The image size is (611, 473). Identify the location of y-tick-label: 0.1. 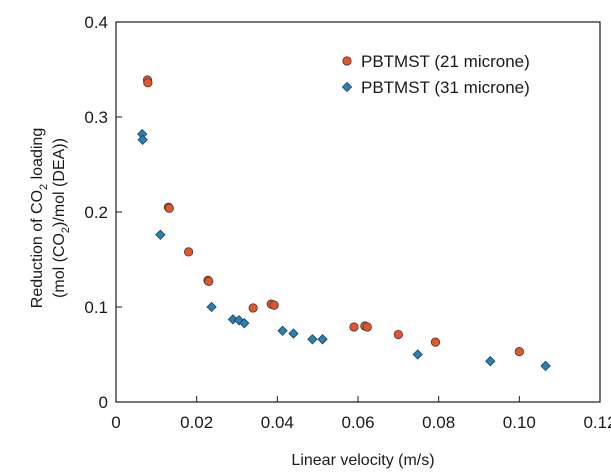
(96, 307).